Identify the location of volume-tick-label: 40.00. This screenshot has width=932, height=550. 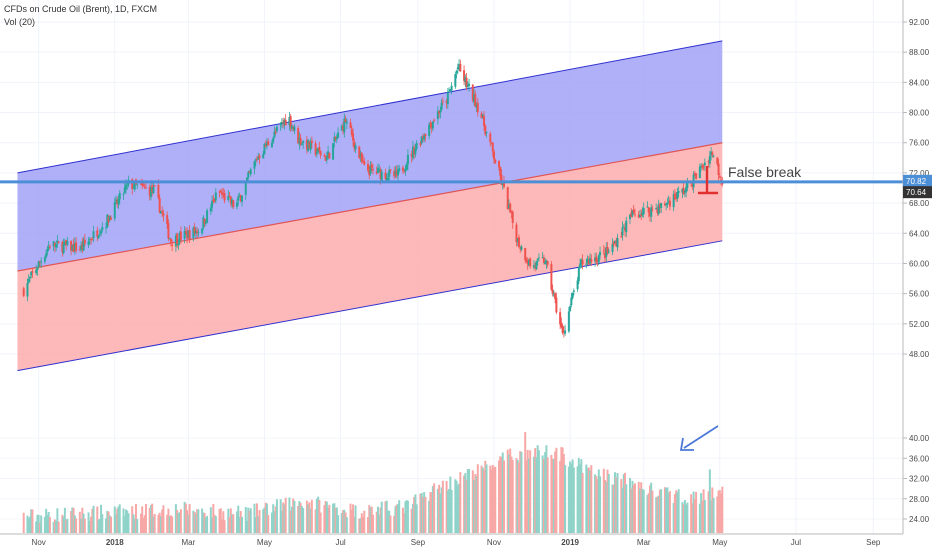
(919, 438).